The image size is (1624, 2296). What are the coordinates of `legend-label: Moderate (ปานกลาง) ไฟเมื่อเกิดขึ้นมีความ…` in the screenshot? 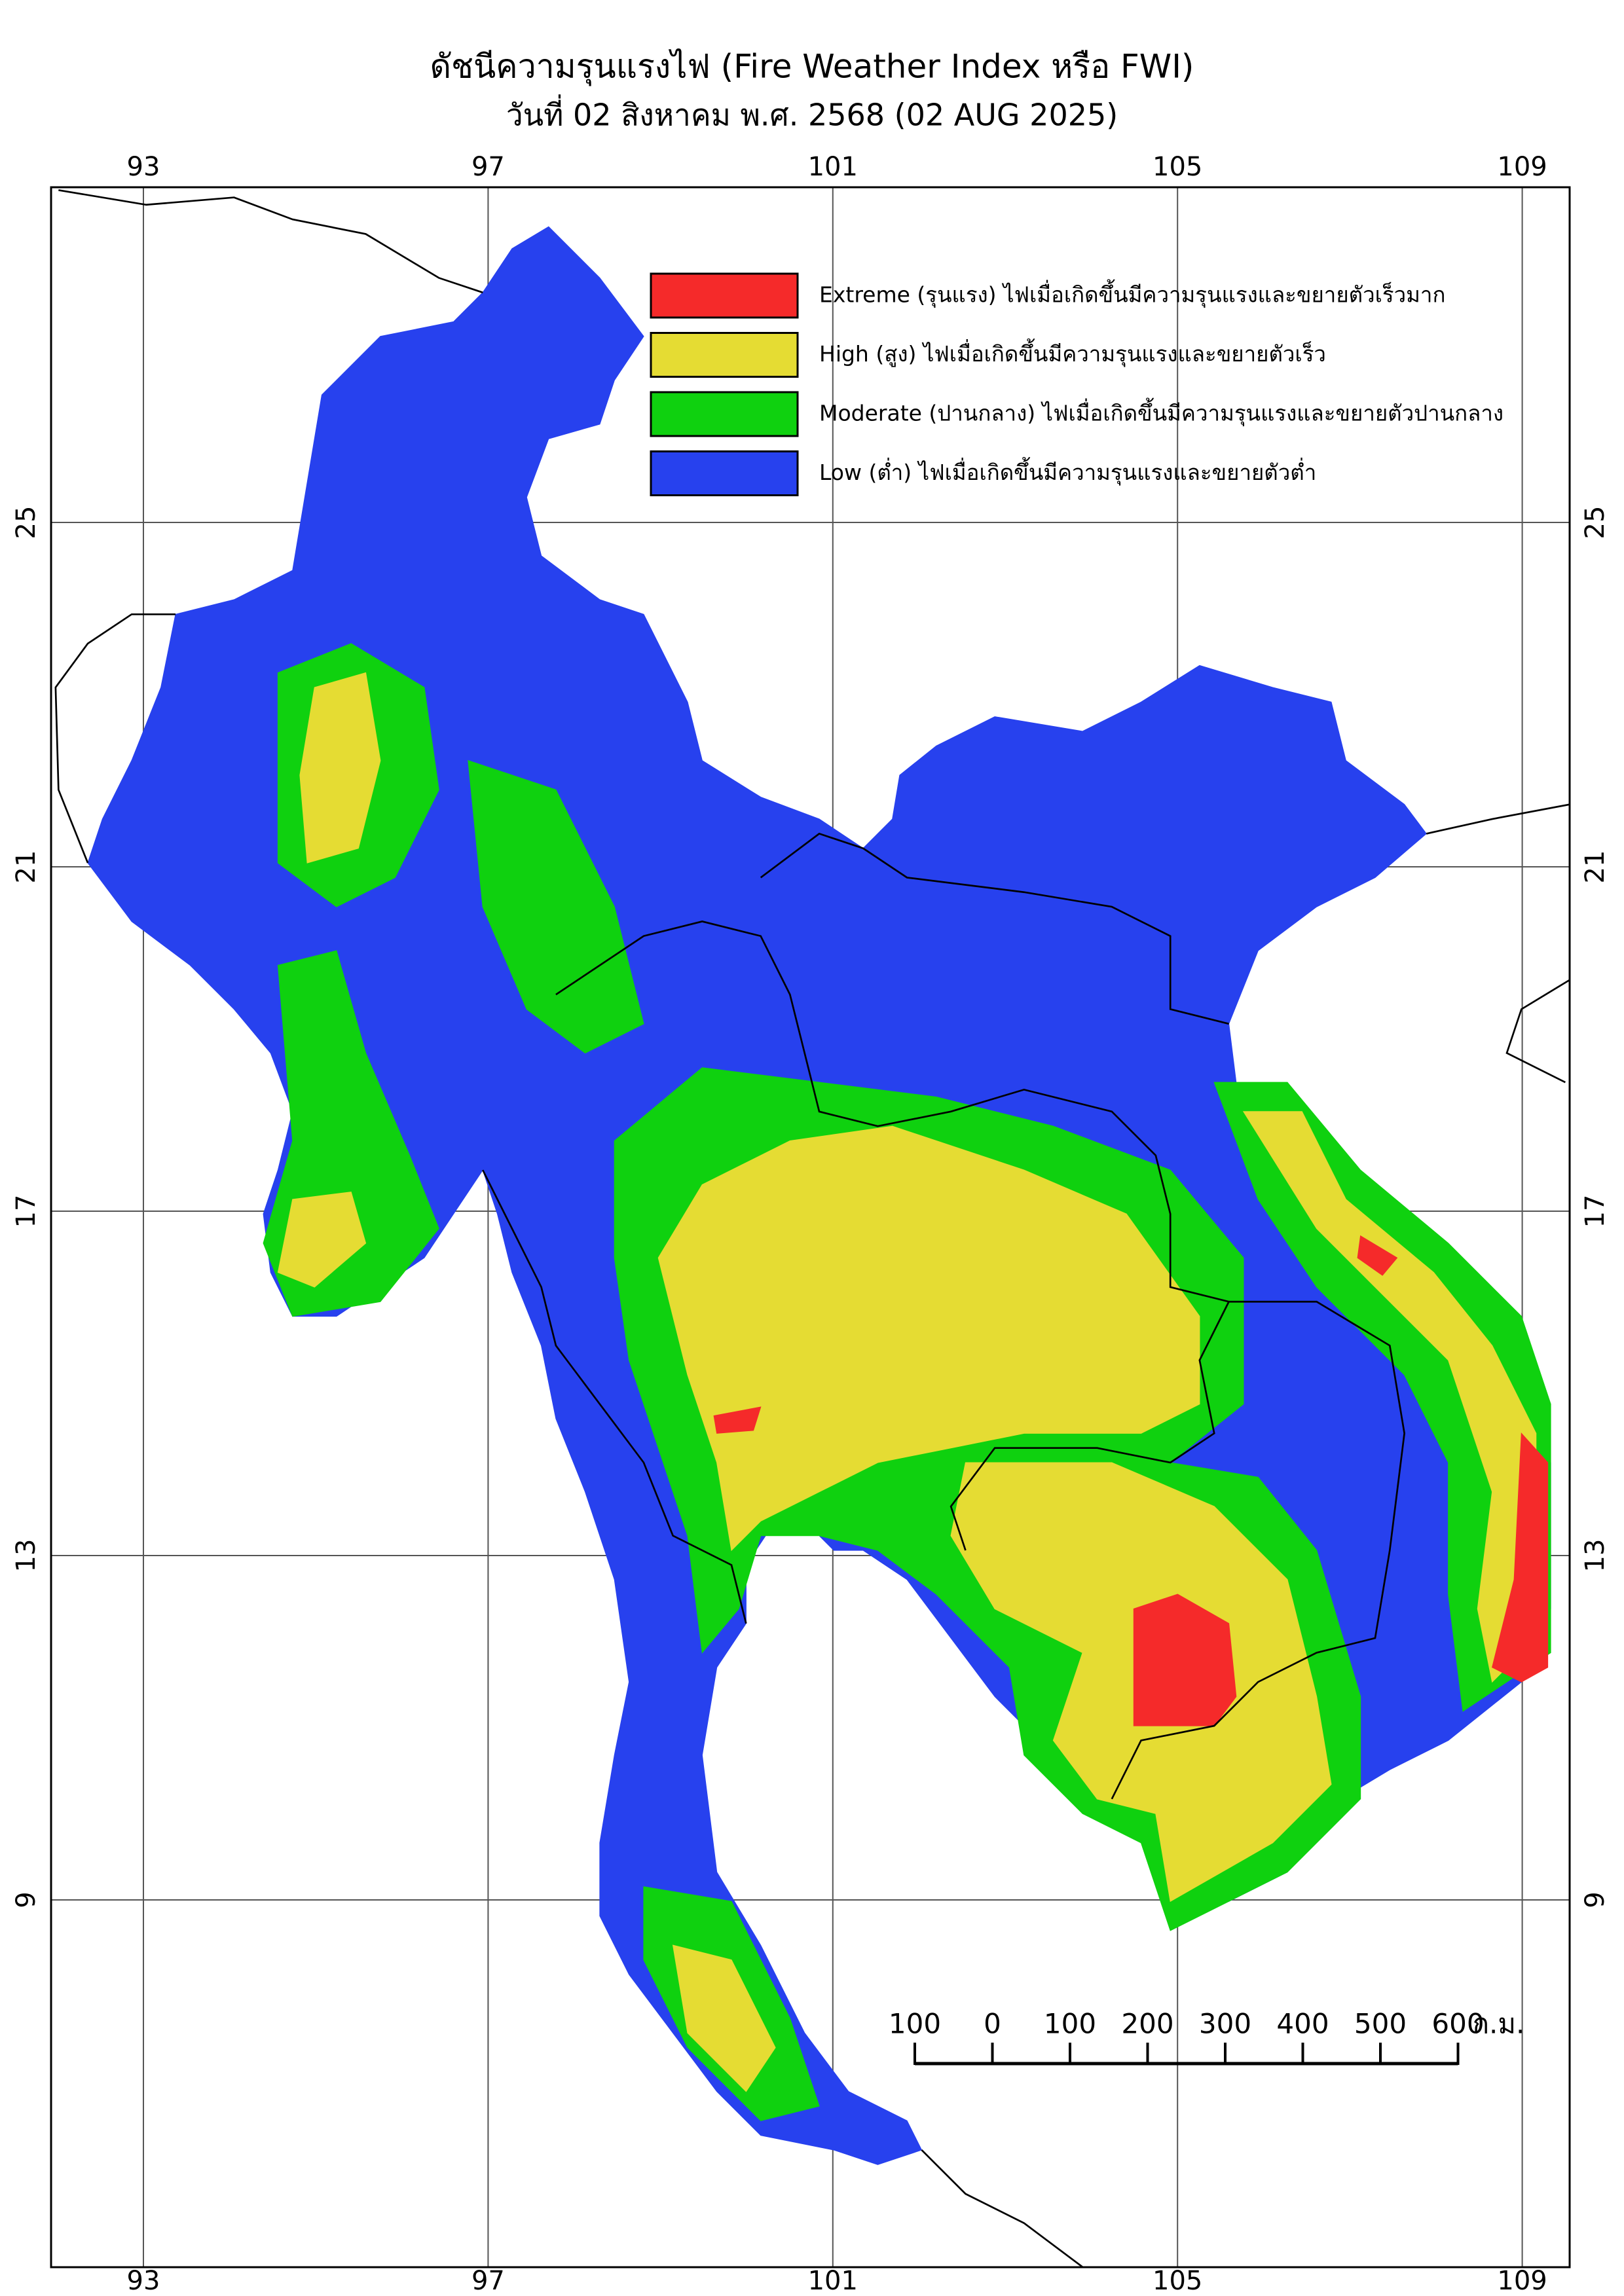 It's located at (1161, 412).